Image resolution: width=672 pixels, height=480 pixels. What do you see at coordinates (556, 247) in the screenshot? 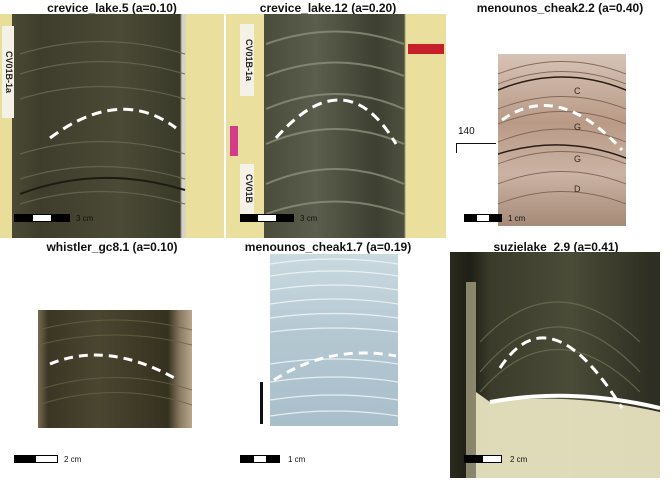
I see `panel-title-suzielake-2-9: suzielake_2.9 (a=0.41)` at bounding box center [556, 247].